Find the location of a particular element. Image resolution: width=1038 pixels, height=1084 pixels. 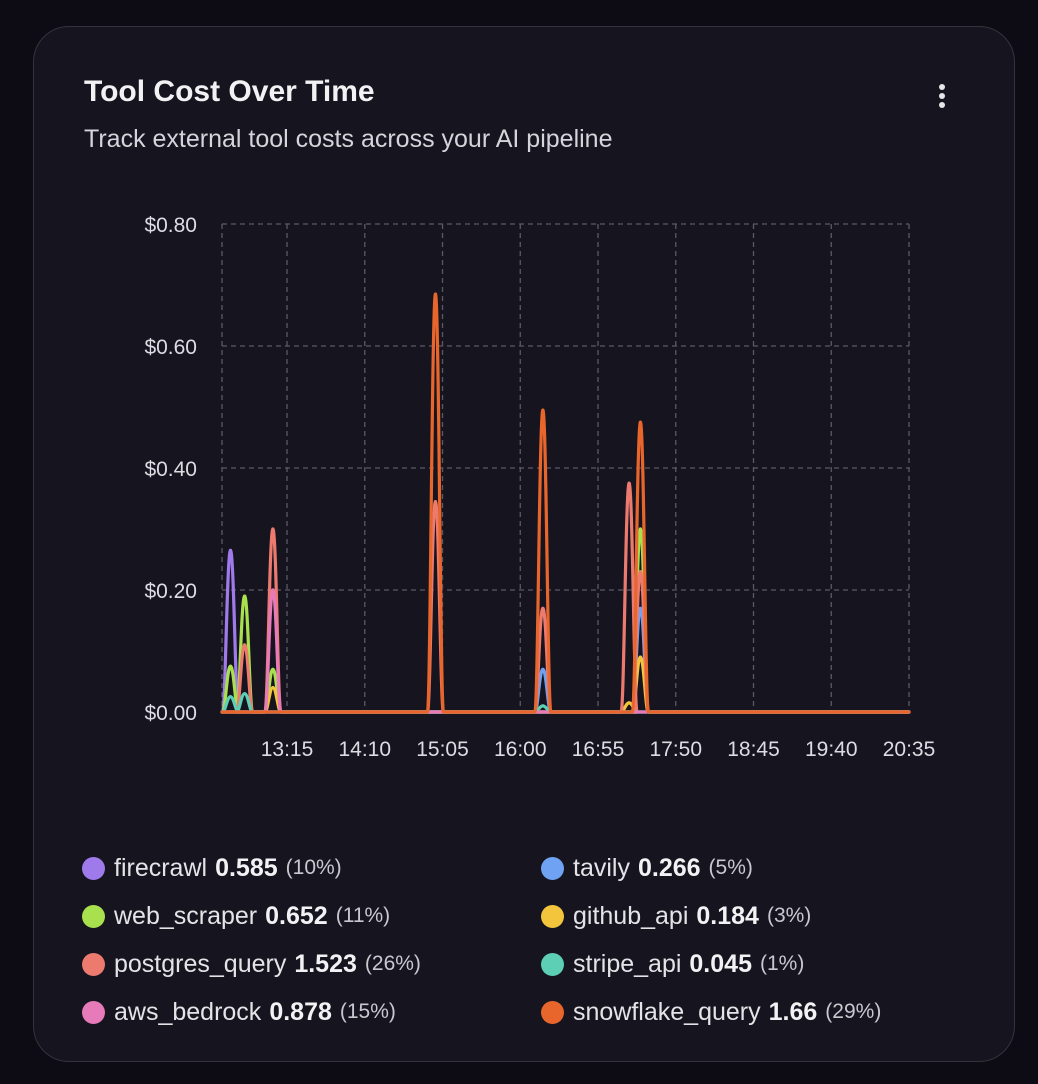

x-tick-label: 16:00 is located at coordinates (520, 749).